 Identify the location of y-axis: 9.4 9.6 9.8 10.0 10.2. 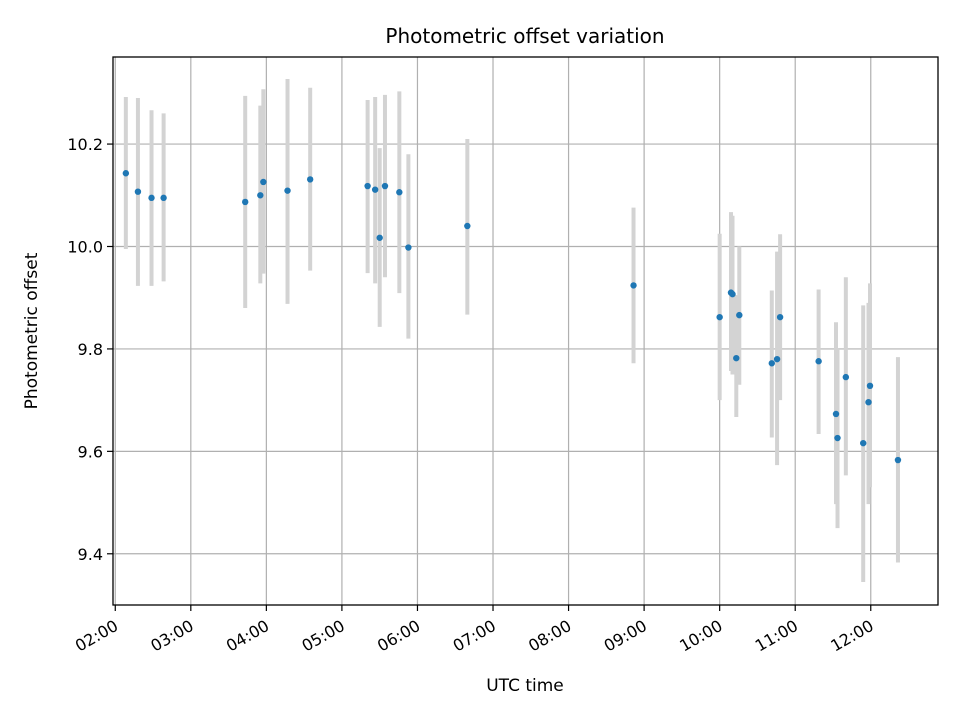
(90, 349).